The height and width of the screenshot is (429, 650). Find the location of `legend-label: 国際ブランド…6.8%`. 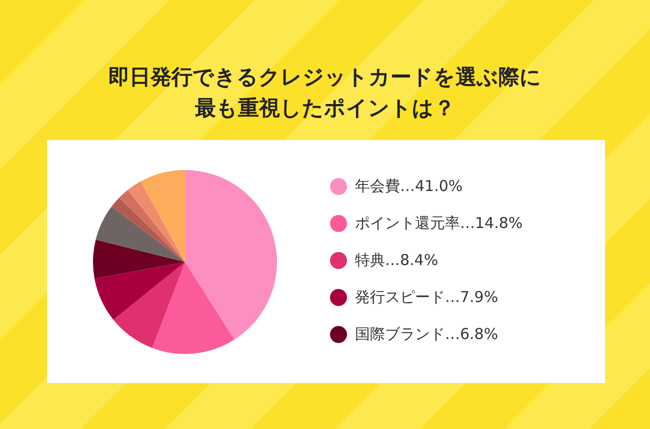

legend-label: 国際ブランド…6.8% is located at coordinates (426, 334).